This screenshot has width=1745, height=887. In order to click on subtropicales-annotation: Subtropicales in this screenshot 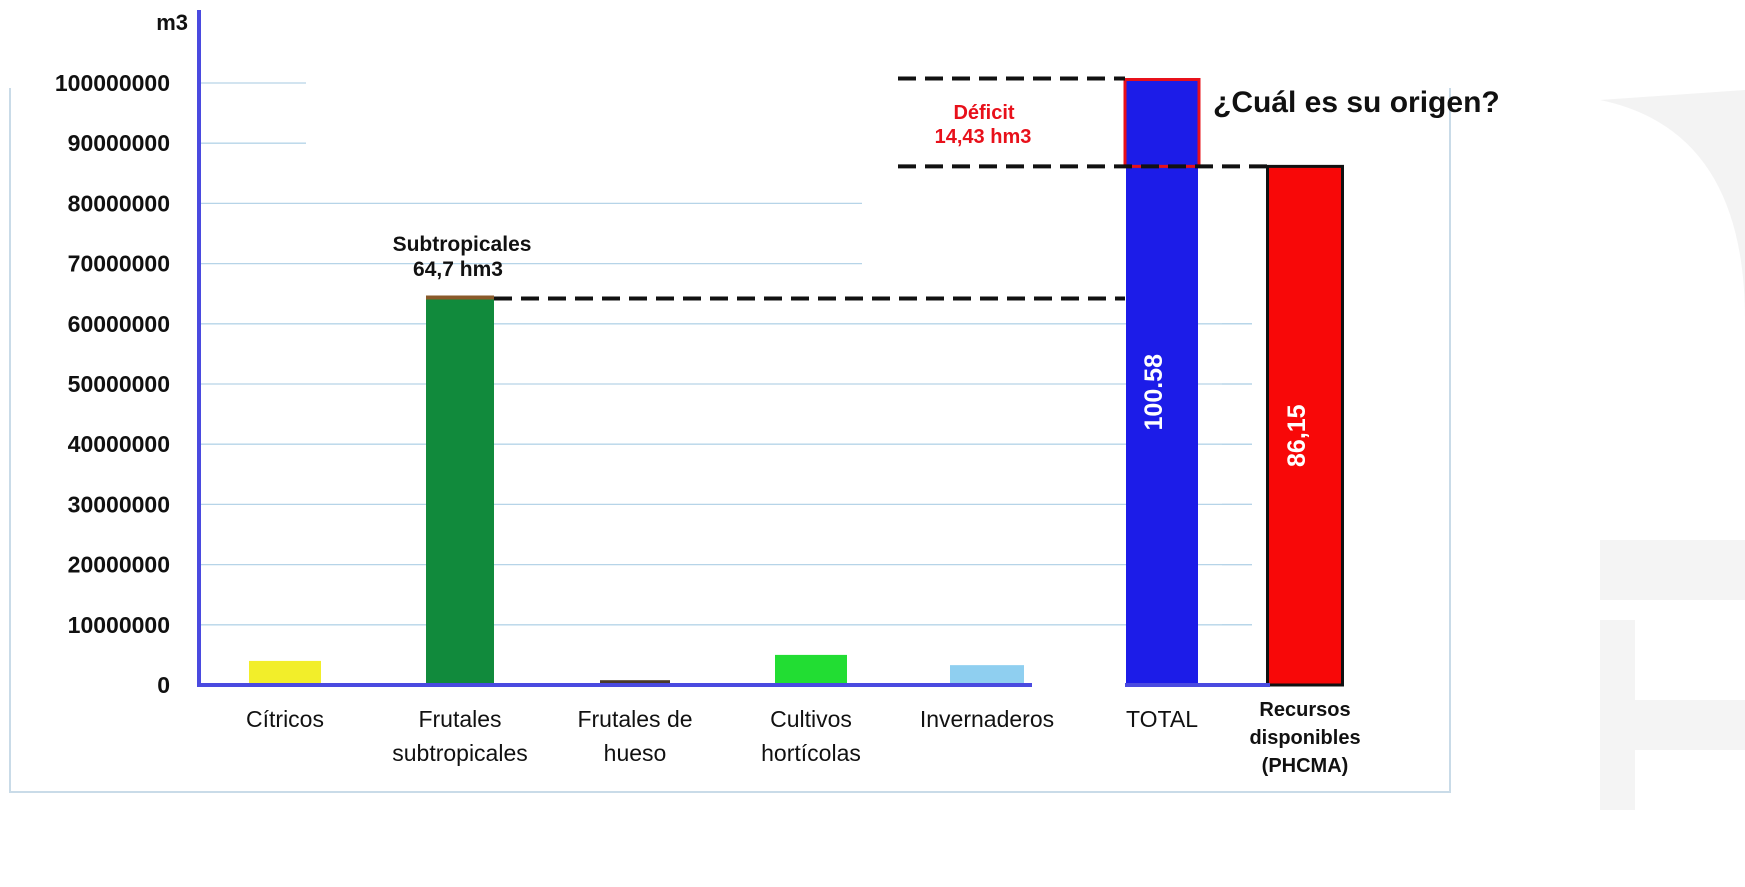, I will do `click(462, 244)`.